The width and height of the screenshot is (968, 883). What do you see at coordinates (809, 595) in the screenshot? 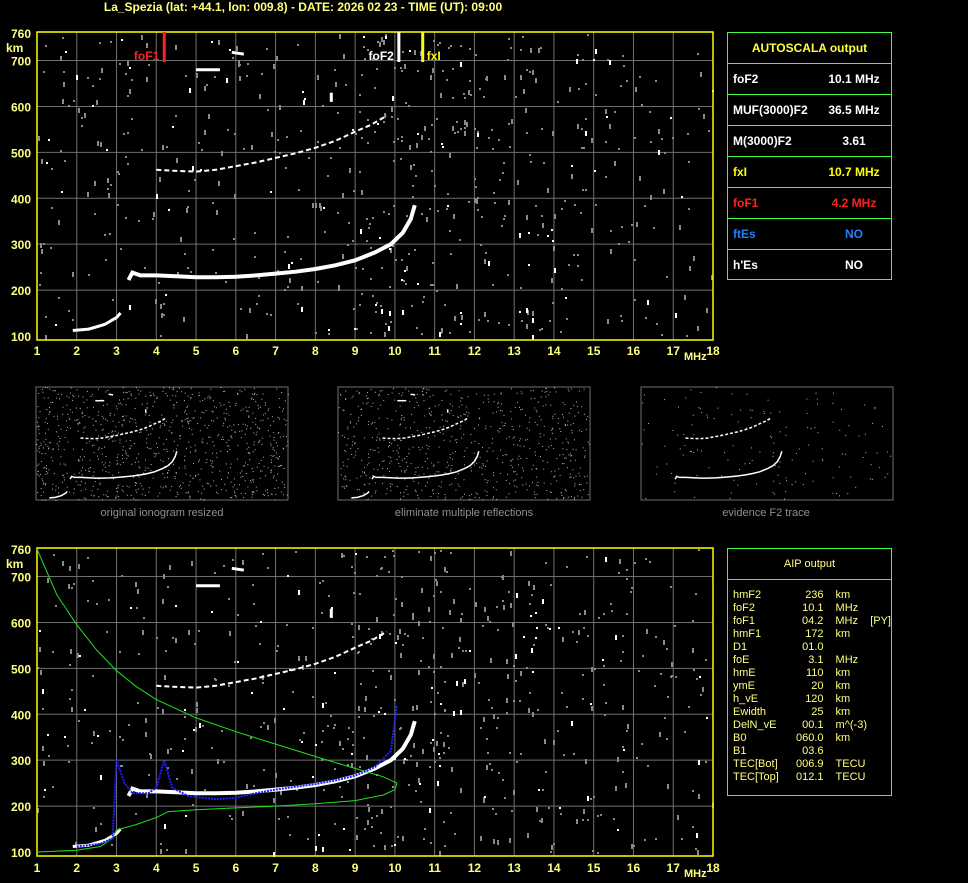
I see `aip-row: hmF2 236 km` at bounding box center [809, 595].